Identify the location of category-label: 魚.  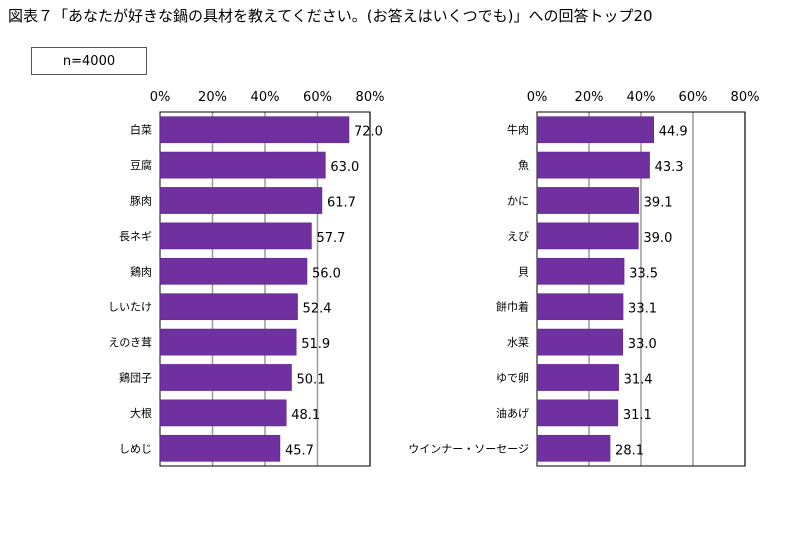
(523, 165).